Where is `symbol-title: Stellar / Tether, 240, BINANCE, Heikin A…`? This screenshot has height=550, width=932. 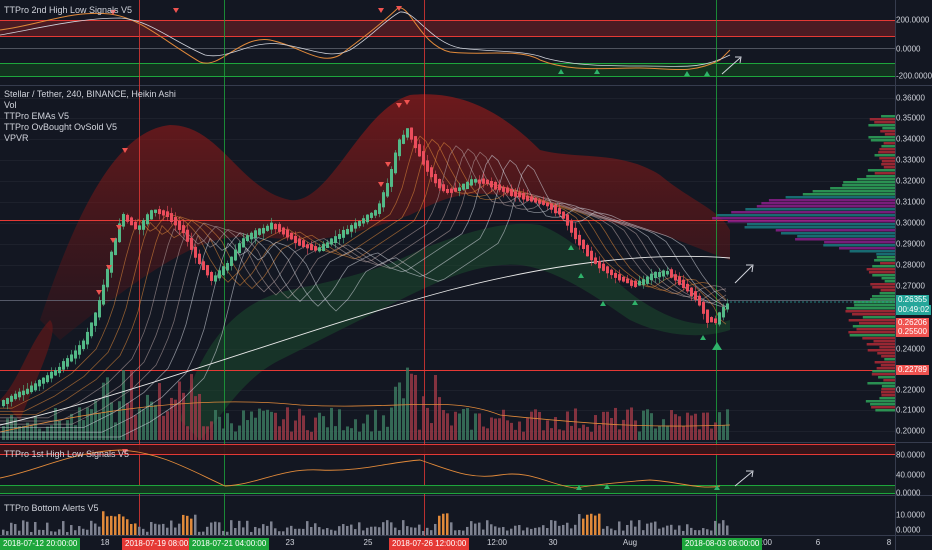
symbol-title: Stellar / Tether, 240, BINANCE, Heikin A… is located at coordinates (90, 94).